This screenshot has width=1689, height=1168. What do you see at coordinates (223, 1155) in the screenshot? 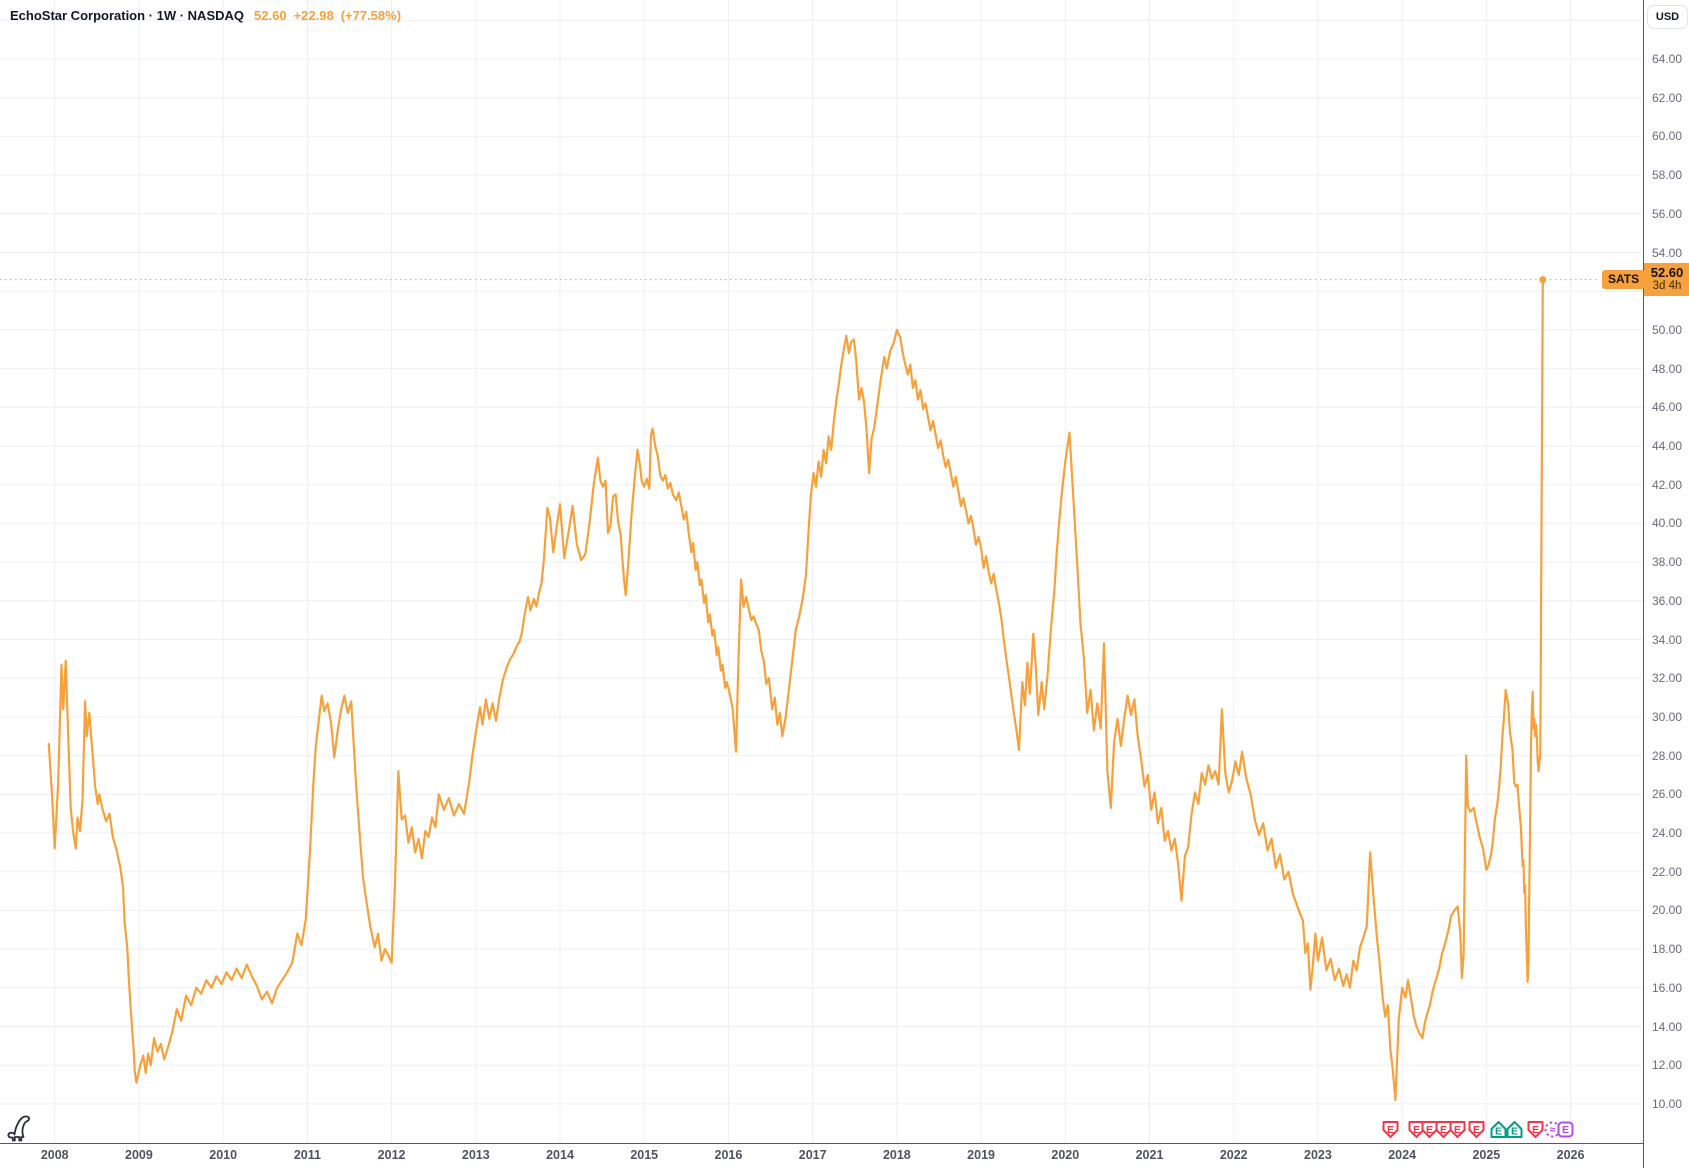
I see `year-tick-label: 2010` at bounding box center [223, 1155].